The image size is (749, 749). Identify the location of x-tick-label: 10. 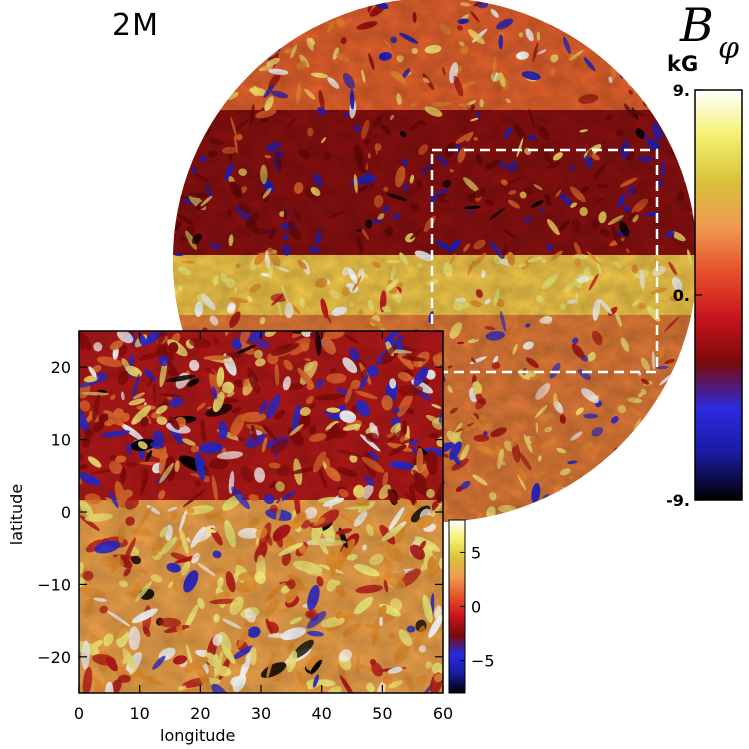
(139, 713).